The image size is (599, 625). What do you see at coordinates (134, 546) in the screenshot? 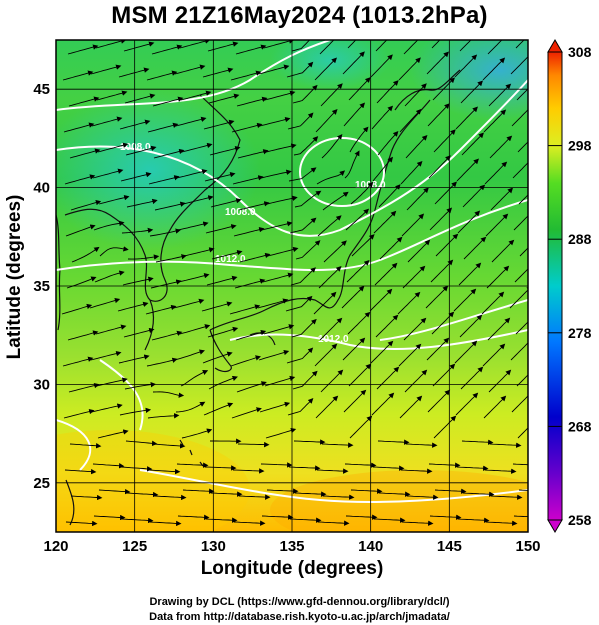
I see `x-tick-label: 125` at bounding box center [134, 546].